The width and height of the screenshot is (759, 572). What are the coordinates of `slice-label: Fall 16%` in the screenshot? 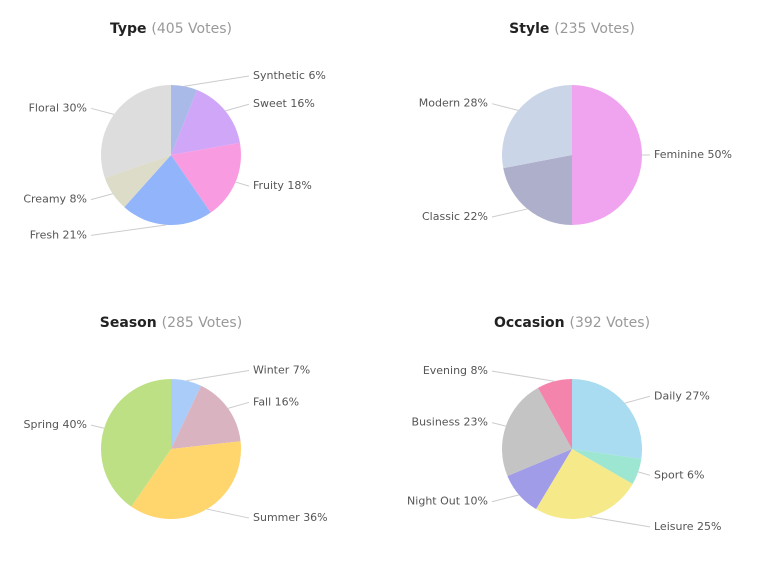 It's located at (276, 401).